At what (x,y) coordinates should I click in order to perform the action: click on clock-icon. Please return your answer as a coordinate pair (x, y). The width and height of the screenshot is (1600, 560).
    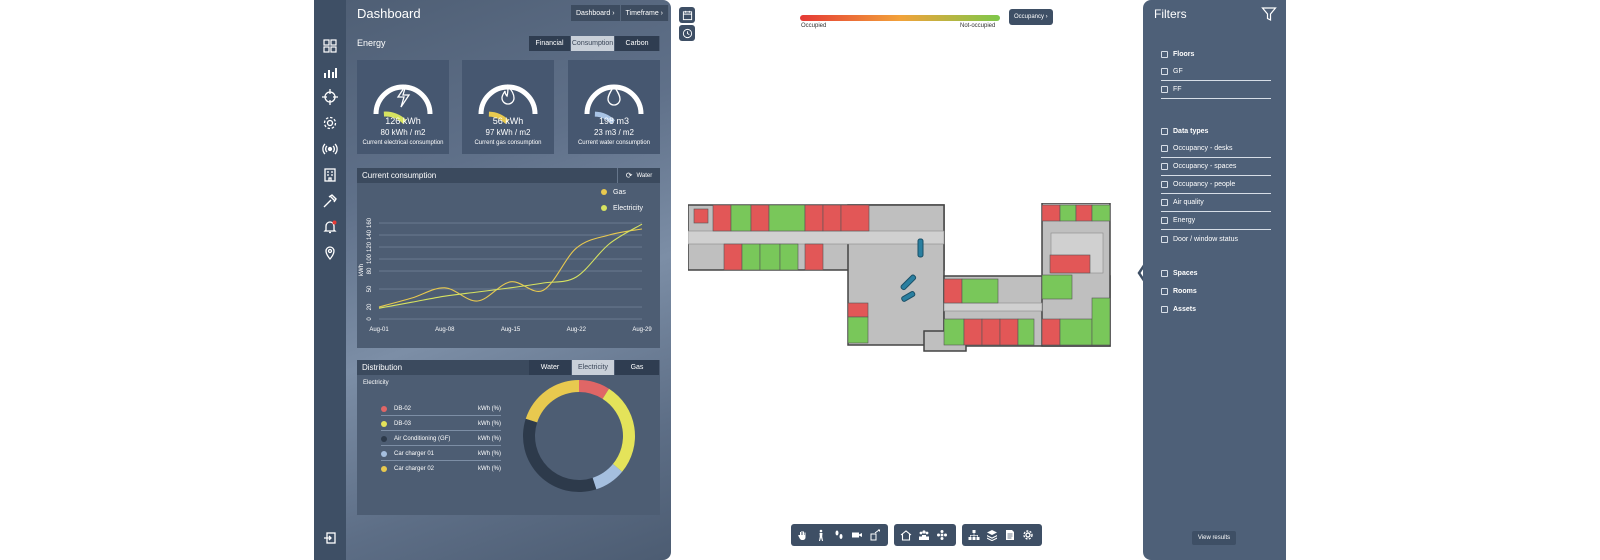
    Looking at the image, I should click on (687, 33).